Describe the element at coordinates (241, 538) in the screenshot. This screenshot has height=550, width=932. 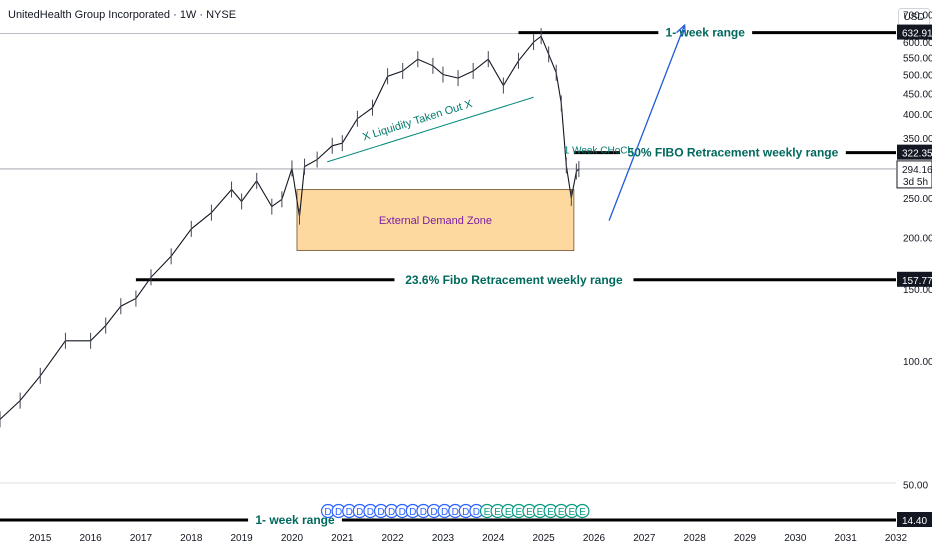
I see `x-tick-label-2019: 2019` at that location.